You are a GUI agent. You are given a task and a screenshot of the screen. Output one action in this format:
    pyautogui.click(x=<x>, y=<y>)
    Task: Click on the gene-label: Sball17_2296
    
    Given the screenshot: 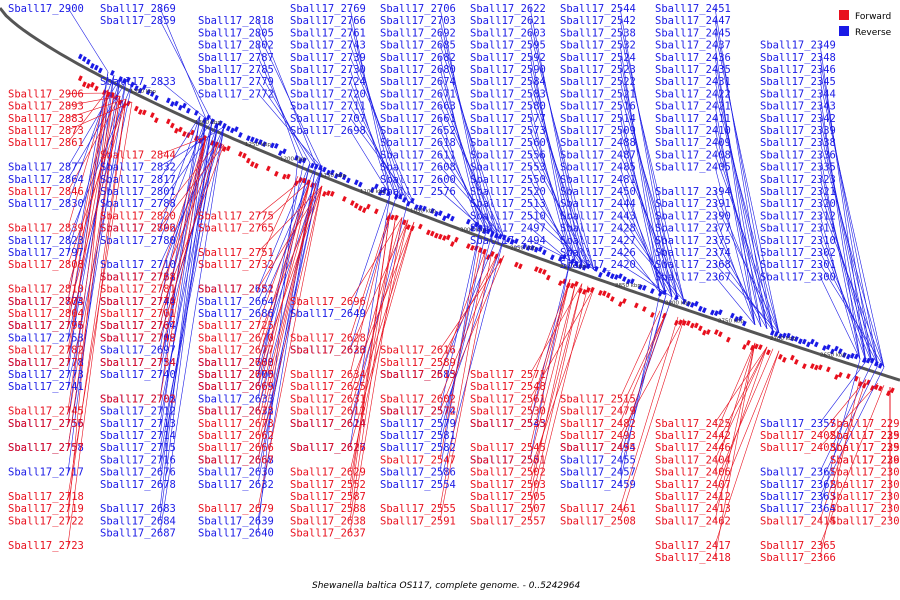 What is the action you would take?
    pyautogui.click(x=865, y=424)
    